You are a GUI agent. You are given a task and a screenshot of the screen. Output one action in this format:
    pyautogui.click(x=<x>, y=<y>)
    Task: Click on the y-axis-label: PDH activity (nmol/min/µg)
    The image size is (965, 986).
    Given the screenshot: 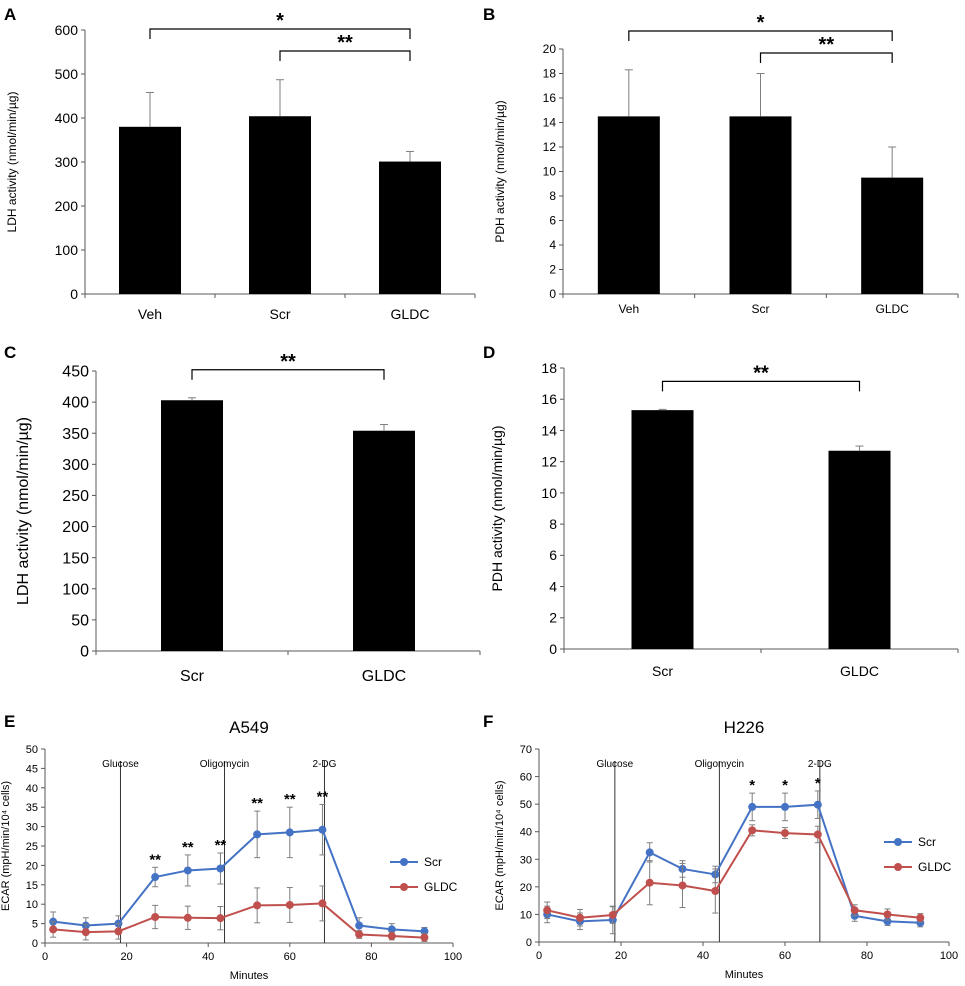 What is the action you would take?
    pyautogui.click(x=500, y=171)
    